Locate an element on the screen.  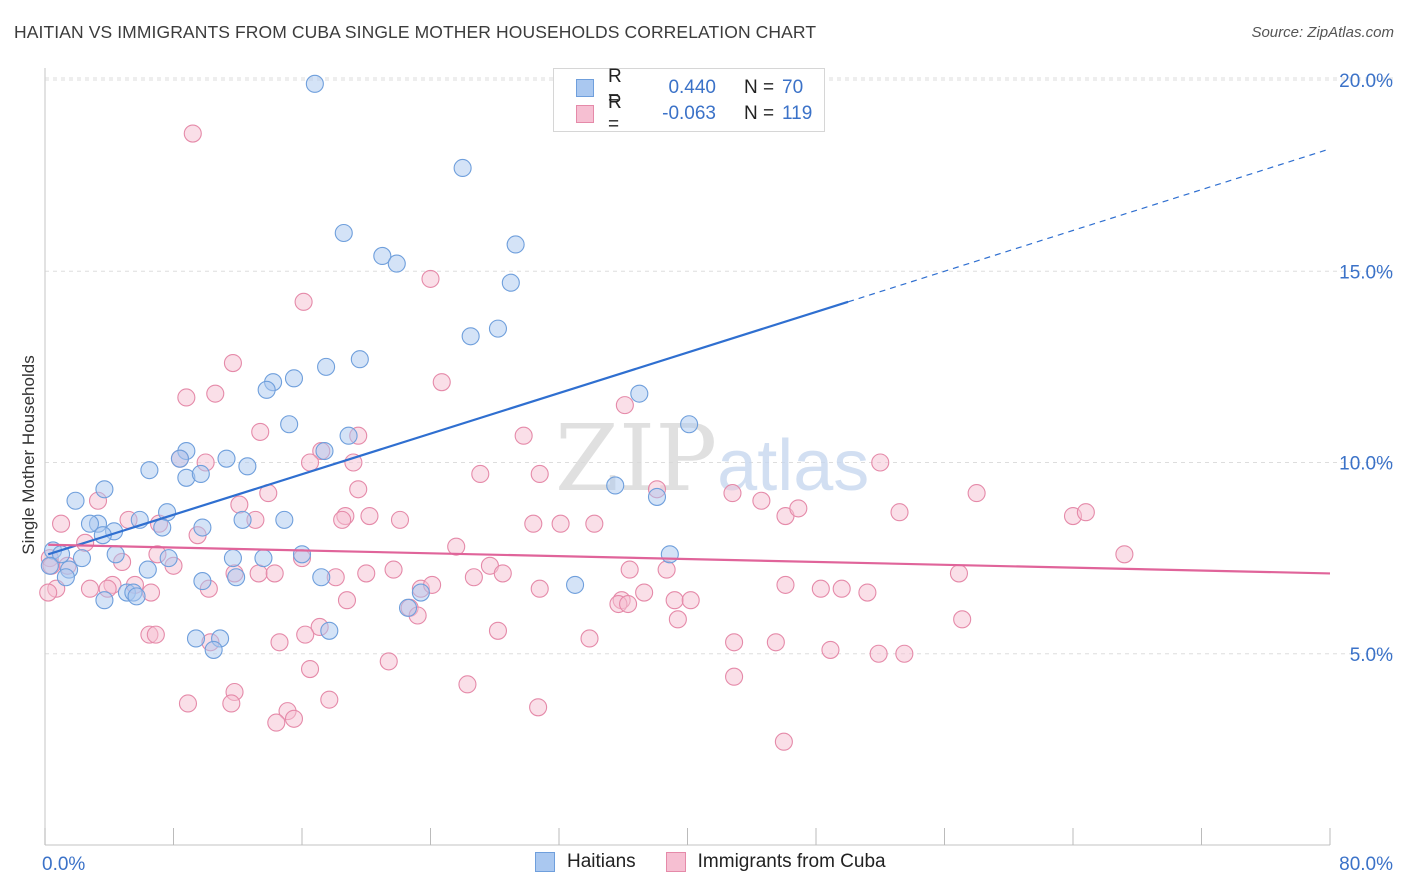
legend-label-haitians: Haitians is located at coordinates (601, 861).